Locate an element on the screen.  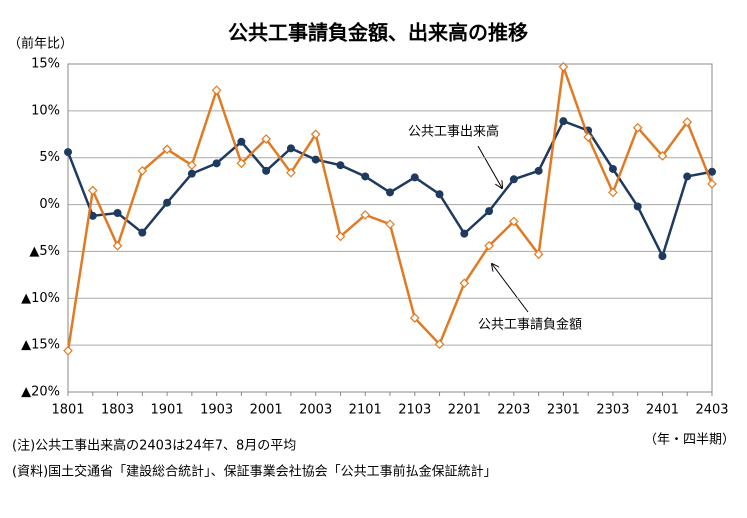
x-tick-label: 2401 is located at coordinates (662, 410).